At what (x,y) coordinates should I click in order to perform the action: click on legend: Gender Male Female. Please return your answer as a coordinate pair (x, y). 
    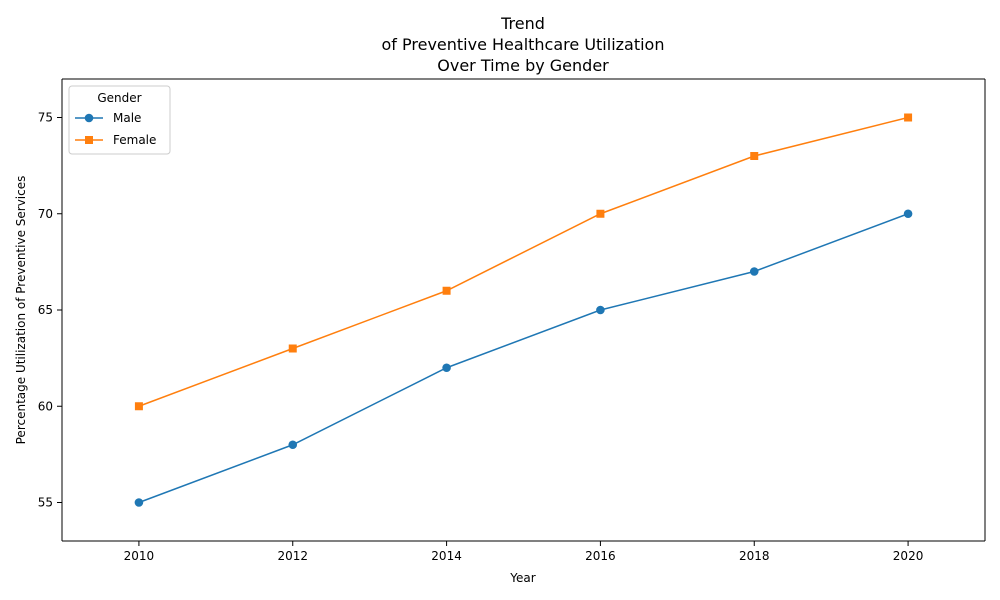
    Looking at the image, I should click on (119, 120).